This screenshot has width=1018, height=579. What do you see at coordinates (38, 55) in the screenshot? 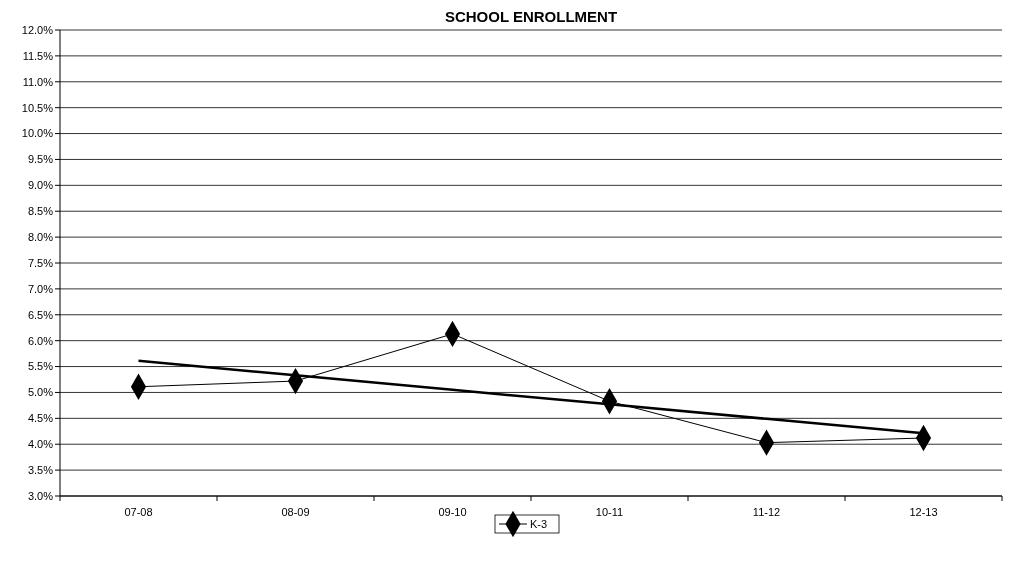
I see `y-tick-label: 11.5%` at bounding box center [38, 55].